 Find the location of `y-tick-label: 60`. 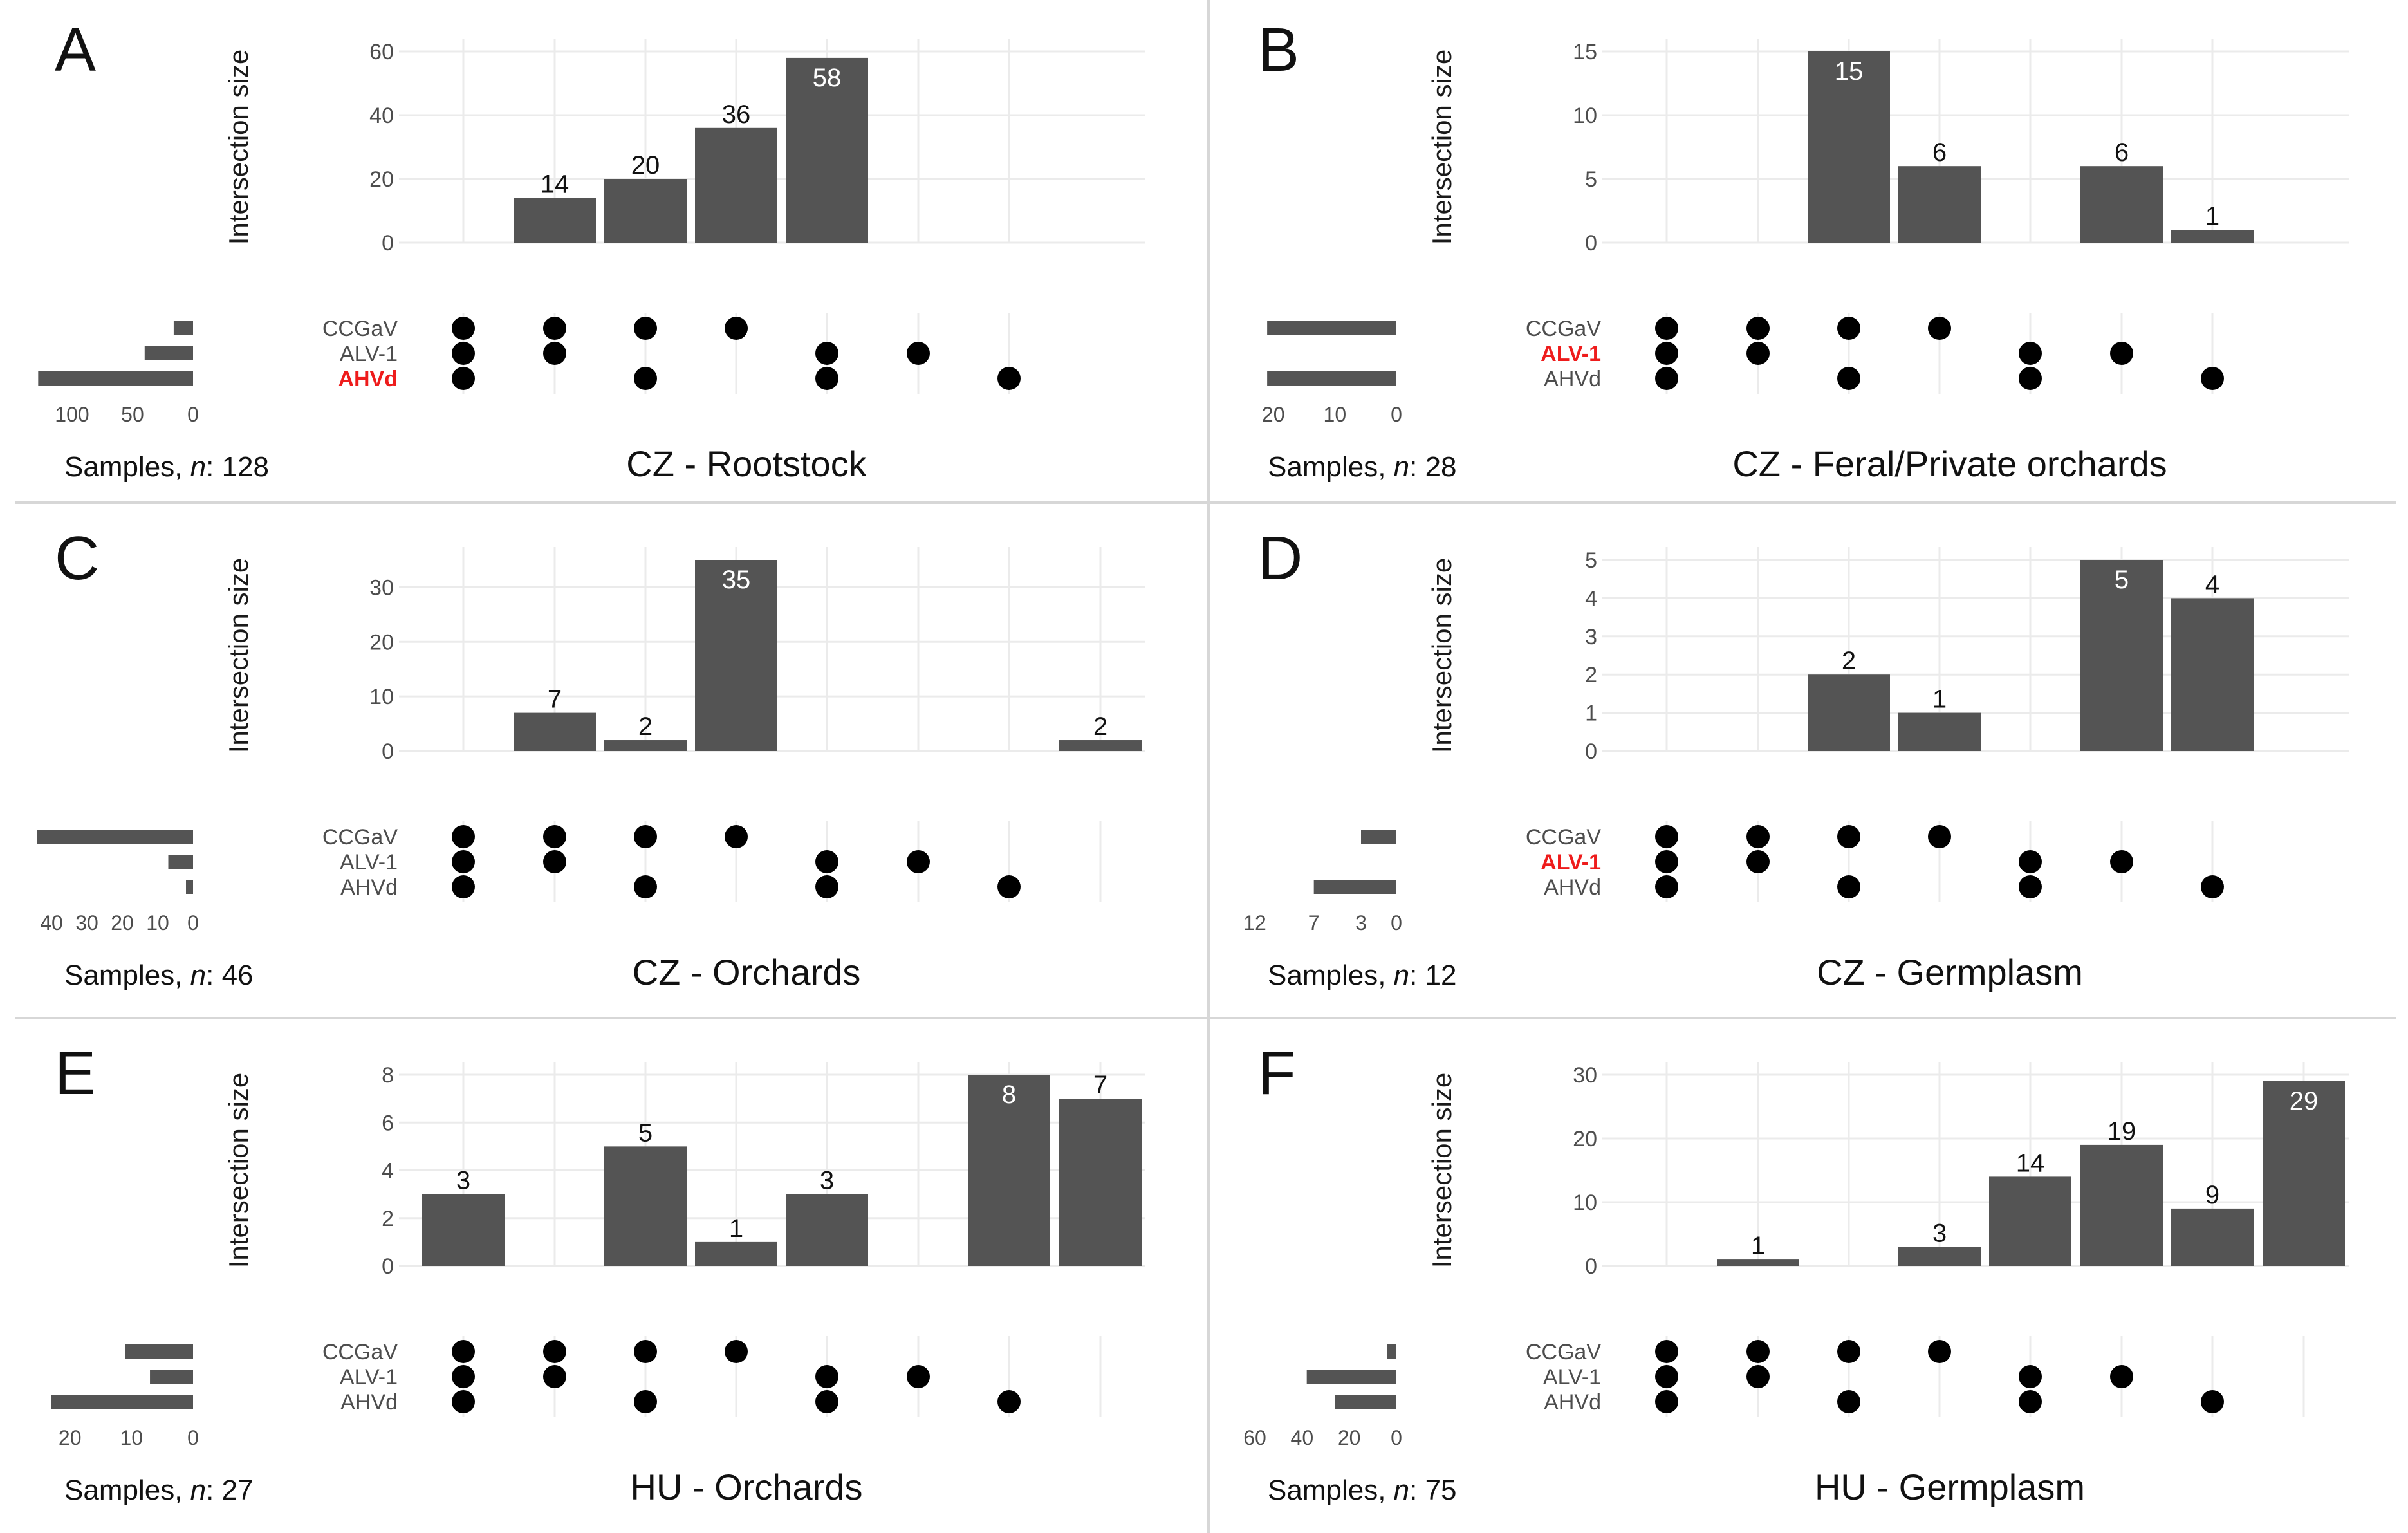

y-tick-label: 60 is located at coordinates (381, 52).